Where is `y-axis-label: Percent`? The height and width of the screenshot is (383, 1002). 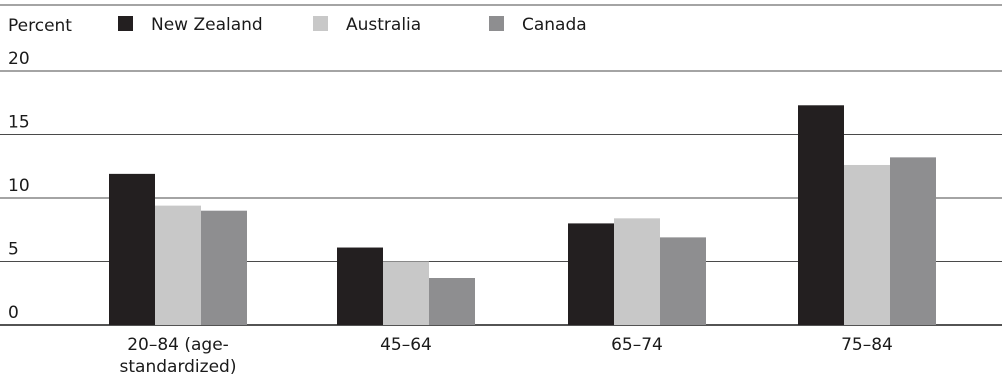 y-axis-label: Percent is located at coordinates (40, 26).